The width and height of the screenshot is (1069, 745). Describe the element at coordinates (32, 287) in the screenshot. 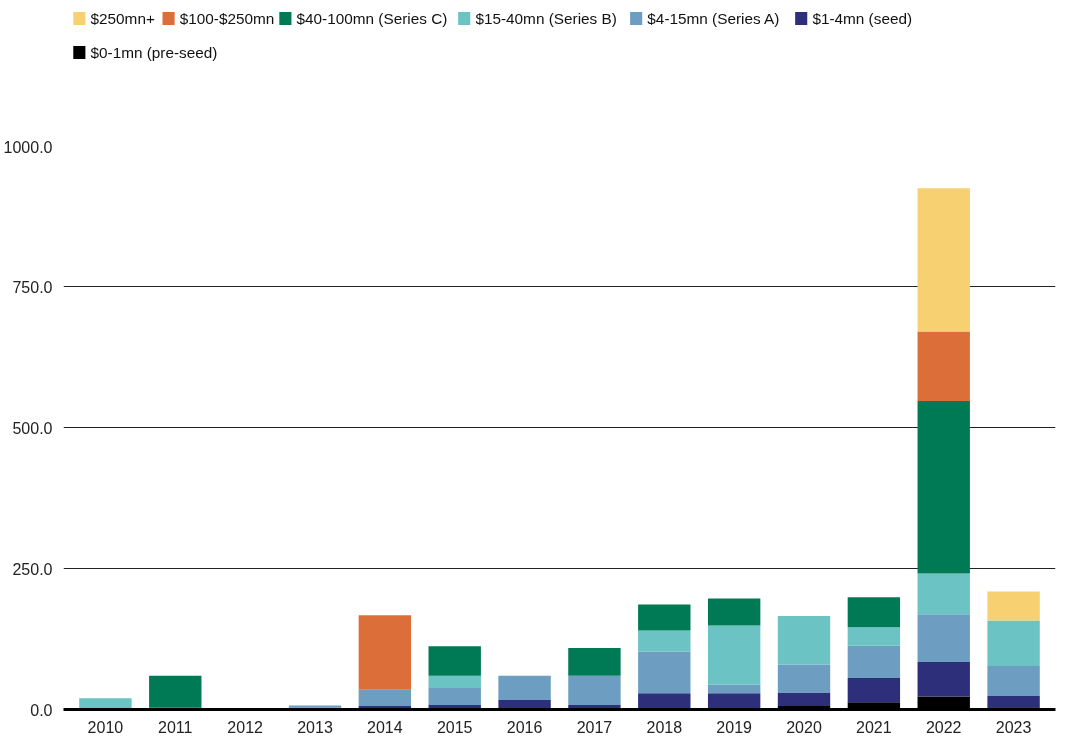

I see `y-tick-label: 750.0` at that location.